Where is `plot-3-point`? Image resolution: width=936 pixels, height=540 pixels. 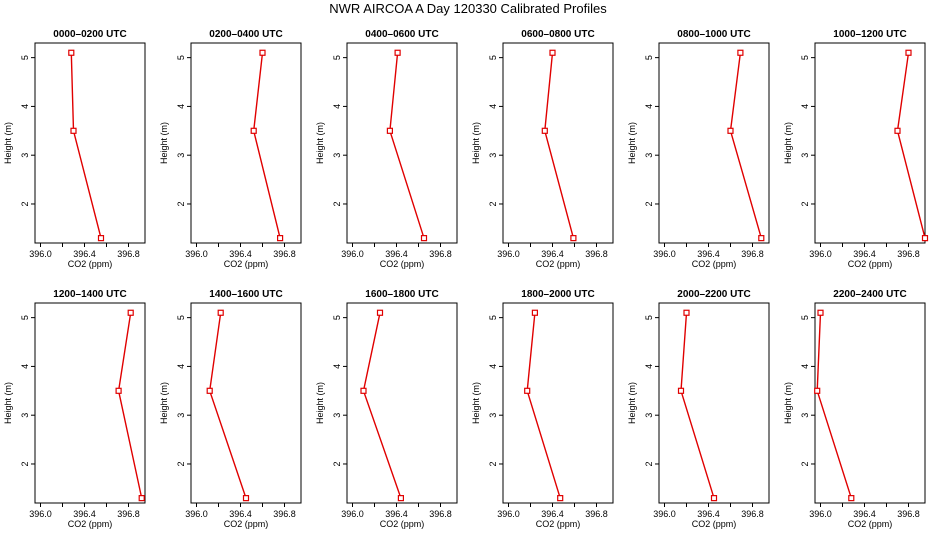 plot-3-point is located at coordinates (397, 52).